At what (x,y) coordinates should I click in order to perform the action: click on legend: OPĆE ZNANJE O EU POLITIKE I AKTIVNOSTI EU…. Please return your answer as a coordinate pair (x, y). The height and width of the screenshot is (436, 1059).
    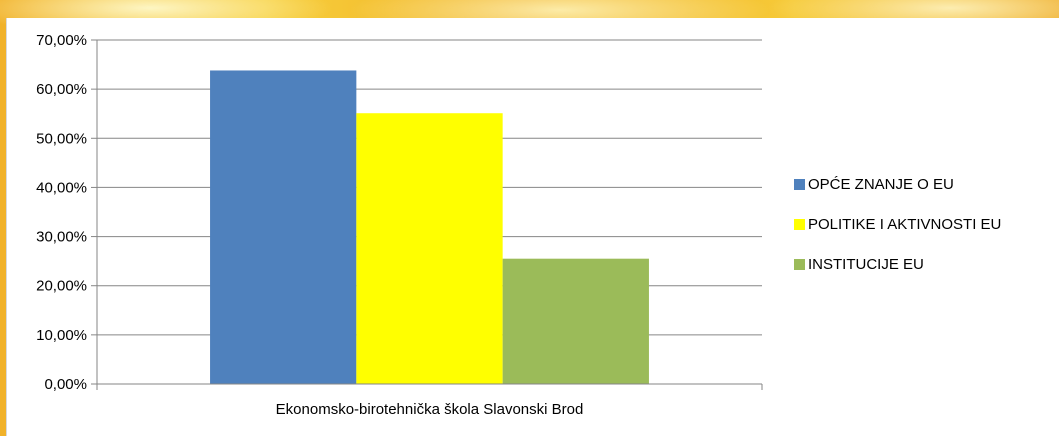
    Looking at the image, I should click on (897, 224).